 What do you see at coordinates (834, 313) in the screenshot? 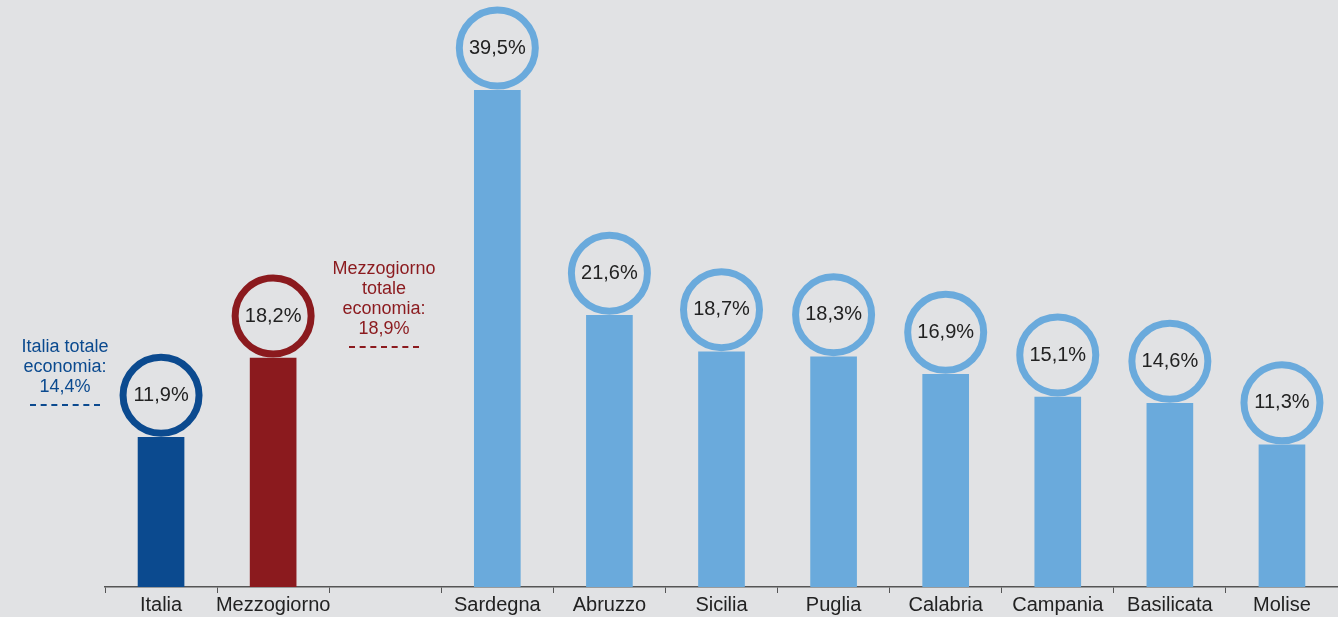
I see `data-label: 18,3%` at bounding box center [834, 313].